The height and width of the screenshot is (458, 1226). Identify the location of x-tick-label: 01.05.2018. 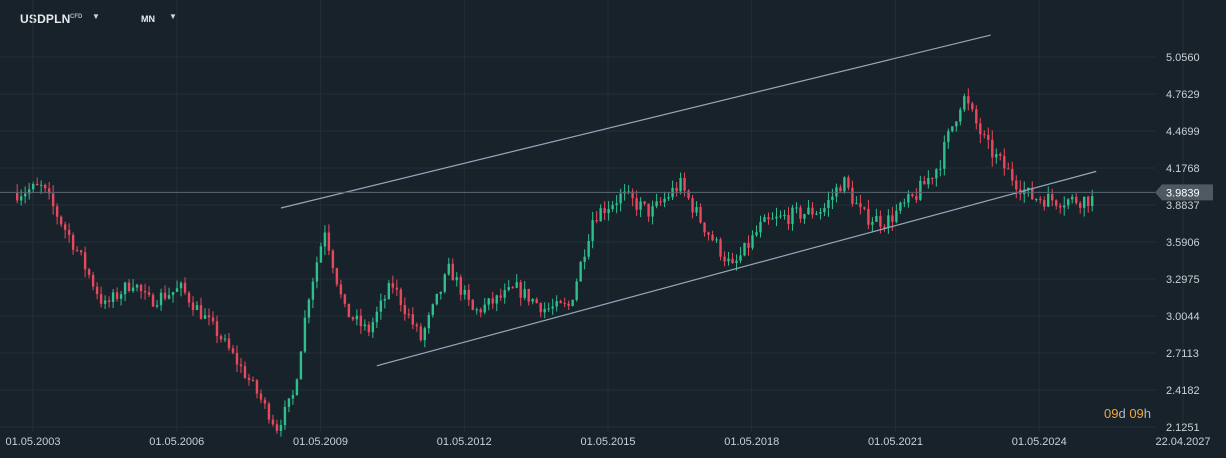
(751, 442).